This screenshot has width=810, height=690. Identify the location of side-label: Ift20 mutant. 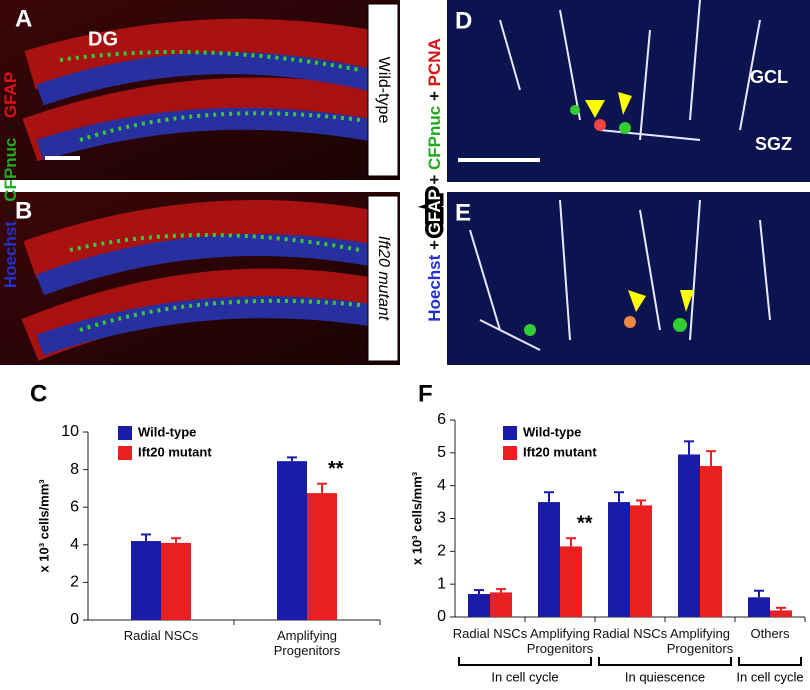
(383, 278).